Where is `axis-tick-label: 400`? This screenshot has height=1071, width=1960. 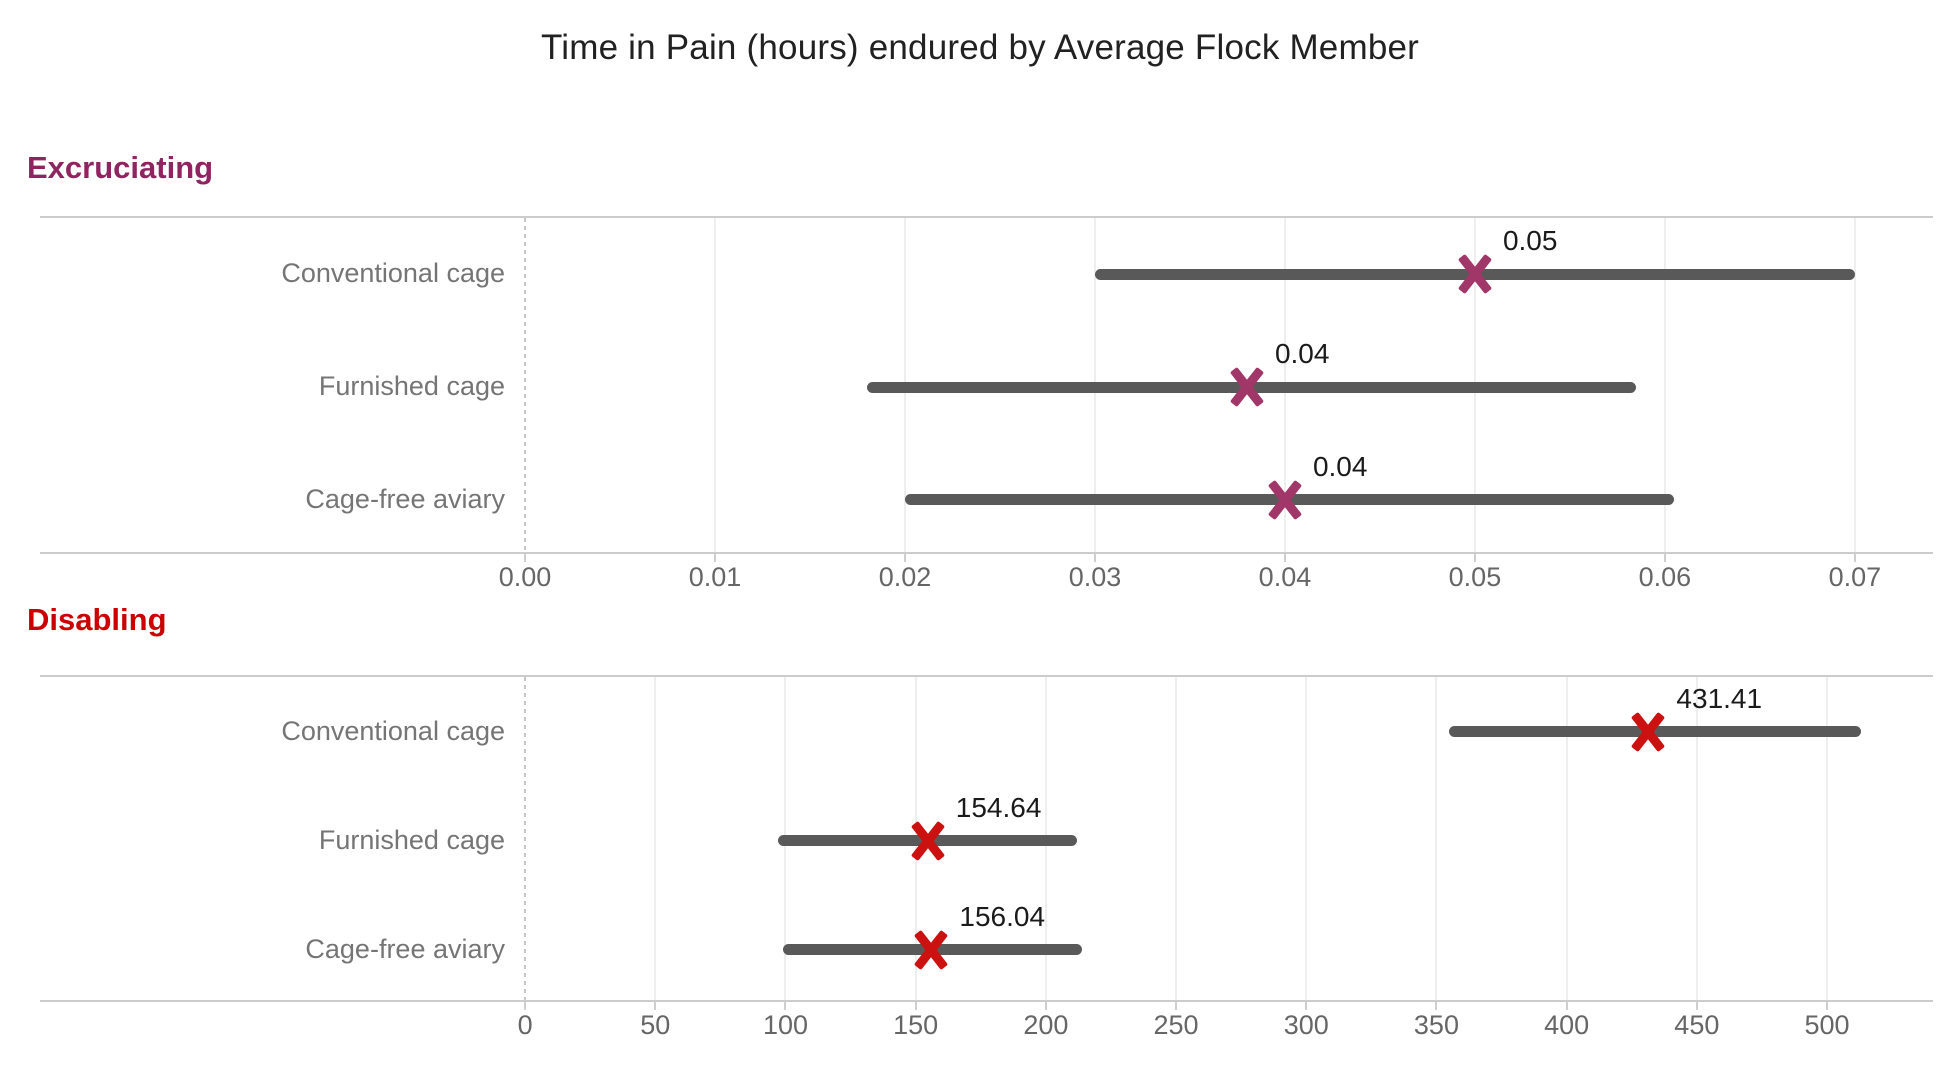 axis-tick-label: 400 is located at coordinates (1567, 1025).